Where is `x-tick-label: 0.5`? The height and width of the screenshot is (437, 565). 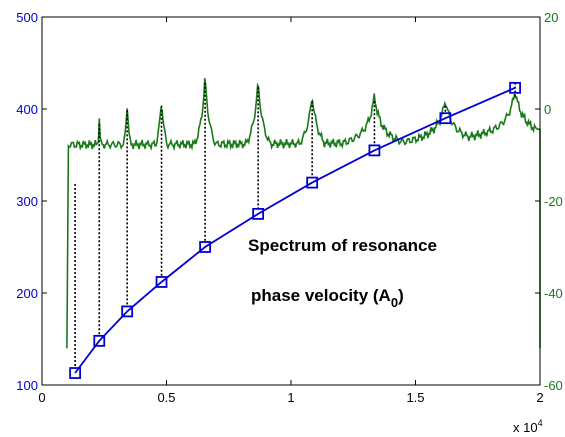 x-tick-label: 0.5 is located at coordinates (166, 397).